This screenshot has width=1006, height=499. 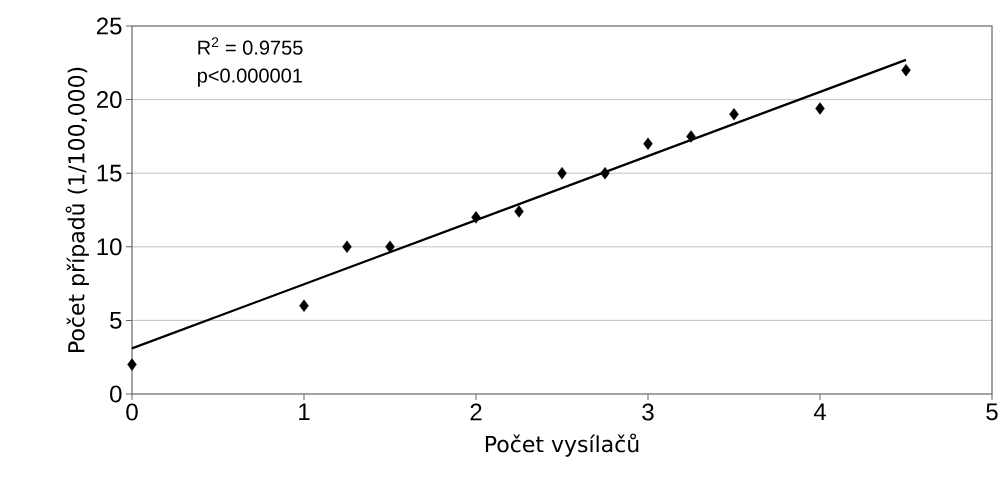 I want to click on y-tick-label: 20, so click(x=109, y=100).